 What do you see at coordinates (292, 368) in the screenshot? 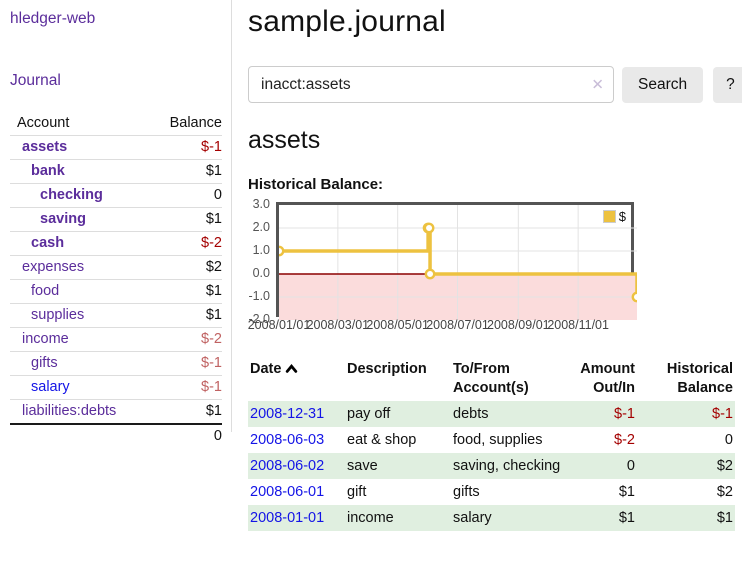
I see `sort-ascending-icon` at bounding box center [292, 368].